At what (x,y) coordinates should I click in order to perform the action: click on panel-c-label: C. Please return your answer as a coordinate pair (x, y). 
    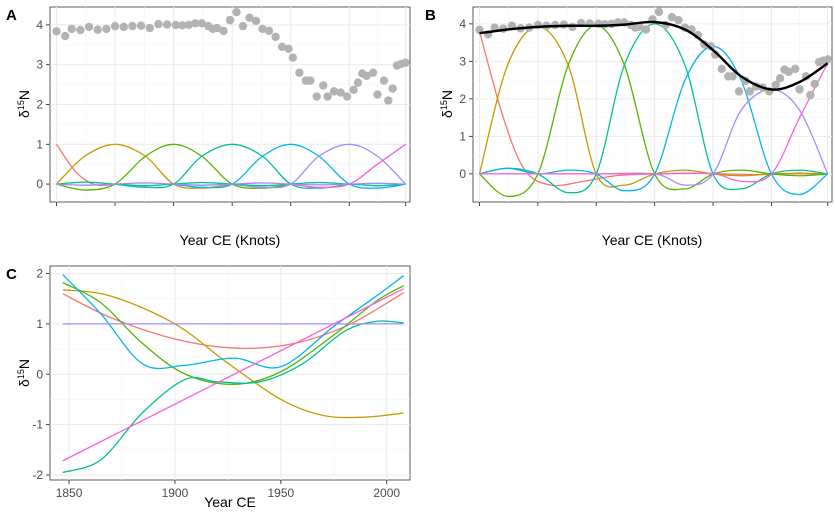
    Looking at the image, I should click on (11, 274).